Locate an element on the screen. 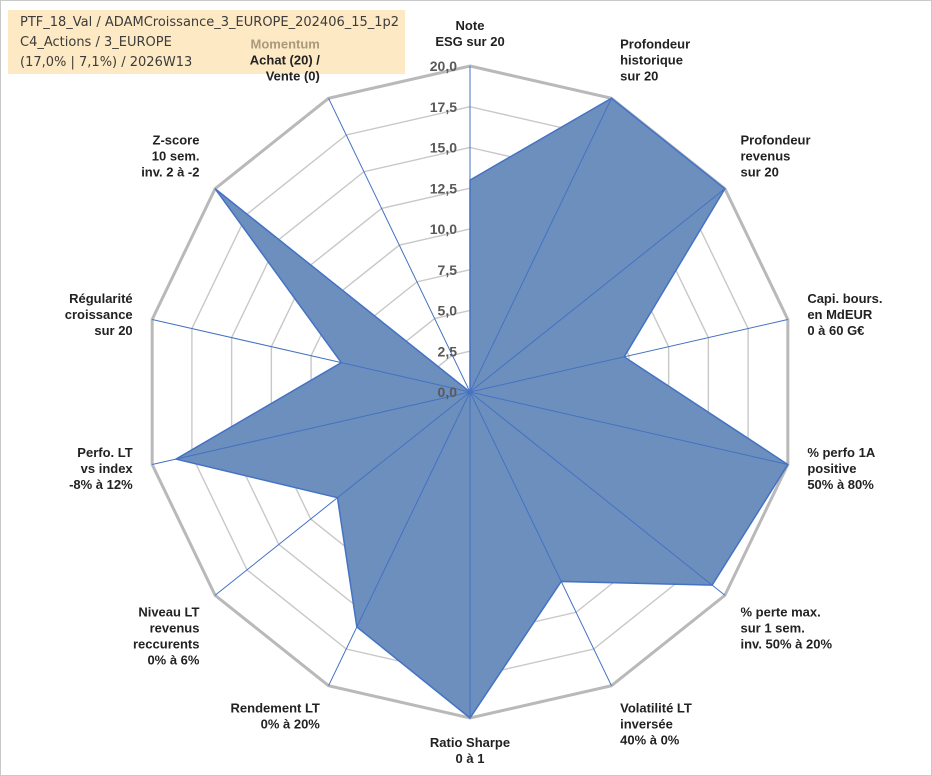  axis-label: % perte max. is located at coordinates (781, 612).